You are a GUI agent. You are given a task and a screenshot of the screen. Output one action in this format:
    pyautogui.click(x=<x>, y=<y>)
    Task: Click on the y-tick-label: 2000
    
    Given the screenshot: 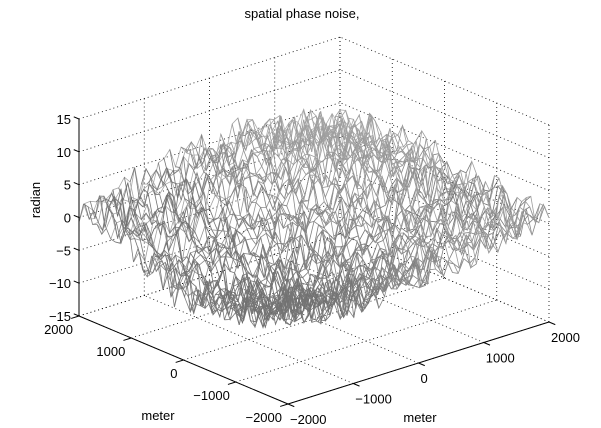 What is the action you would take?
    pyautogui.click(x=565, y=337)
    